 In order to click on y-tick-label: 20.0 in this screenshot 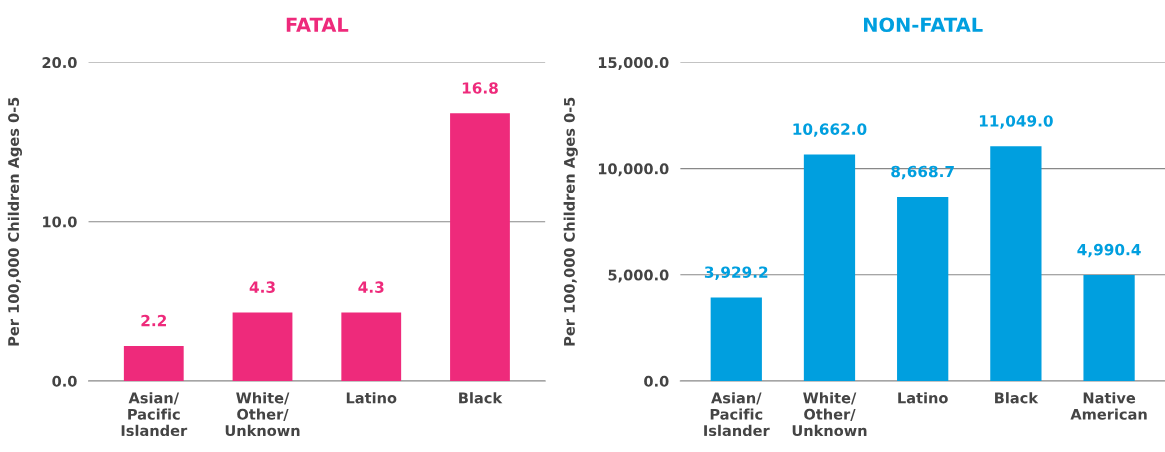, I will do `click(59, 63)`.